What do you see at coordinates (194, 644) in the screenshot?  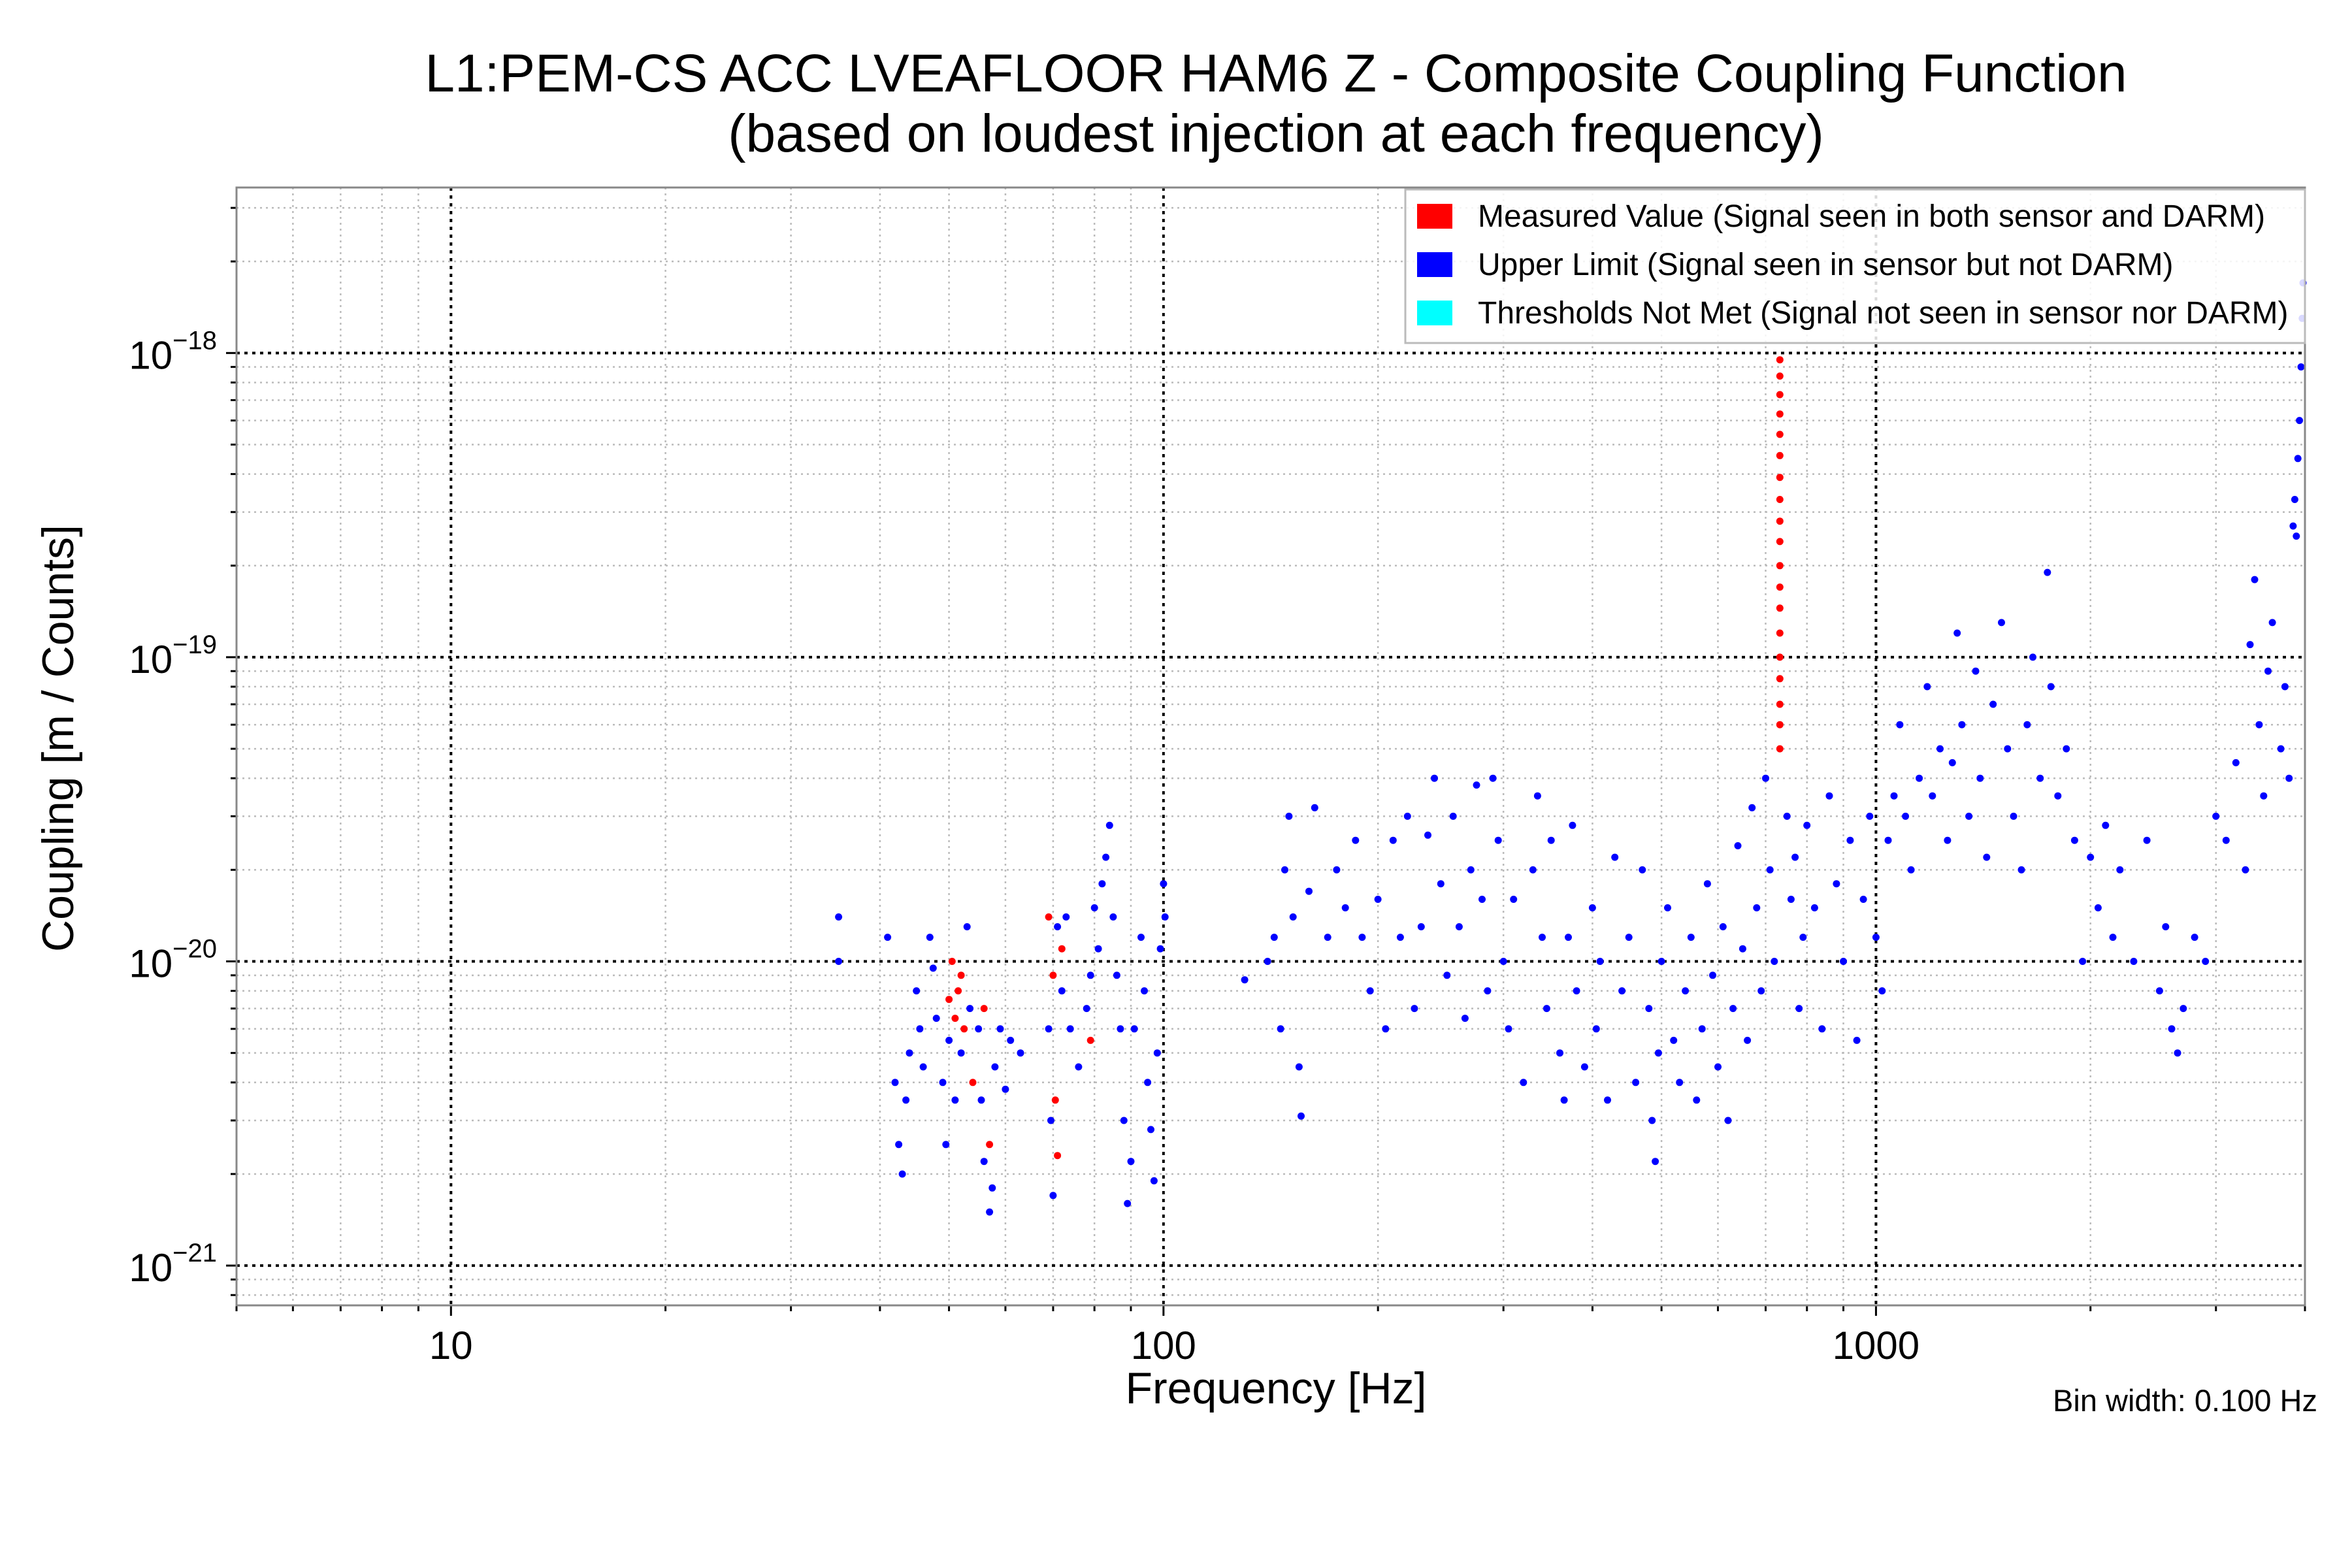 I see `y-tick-exponent: −19` at bounding box center [194, 644].